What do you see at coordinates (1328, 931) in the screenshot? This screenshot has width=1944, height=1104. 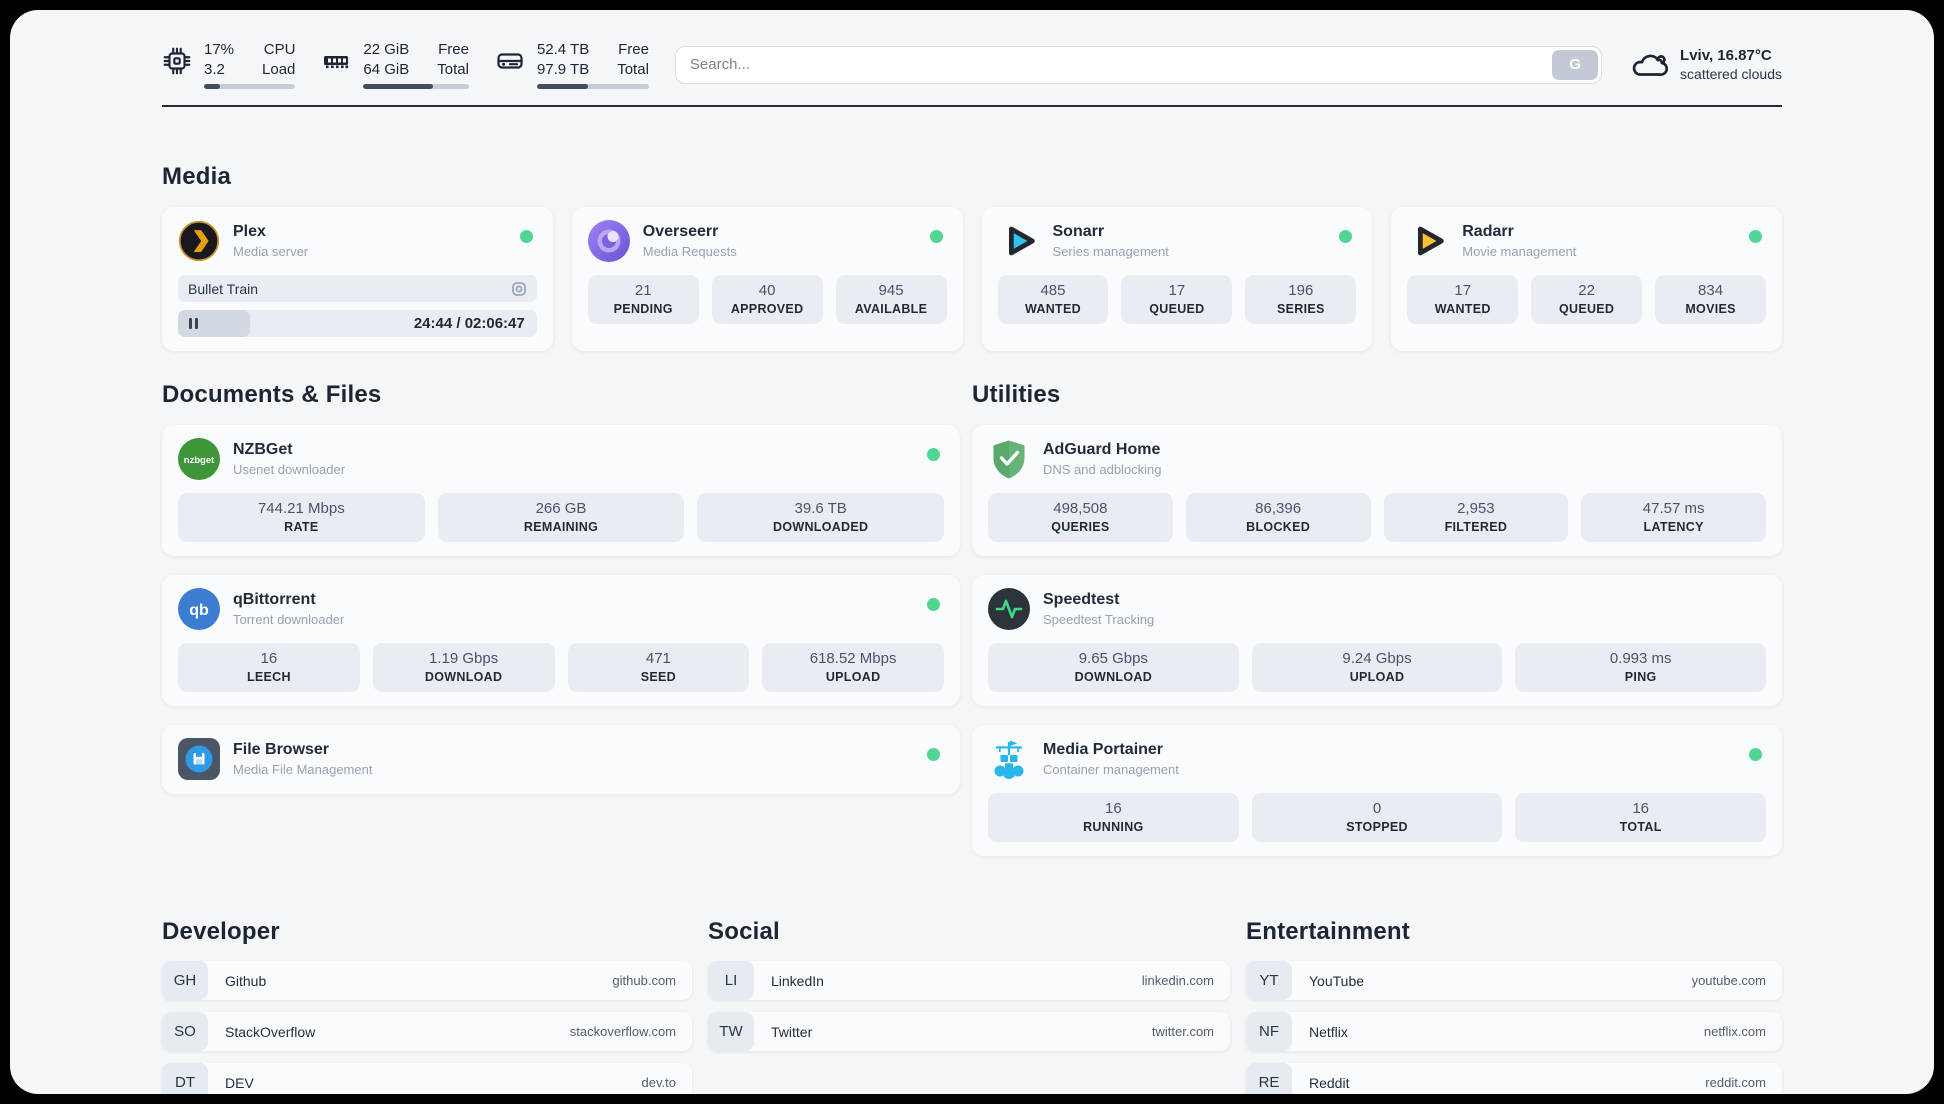 I see `section-title-entertainment: Entertainment` at bounding box center [1328, 931].